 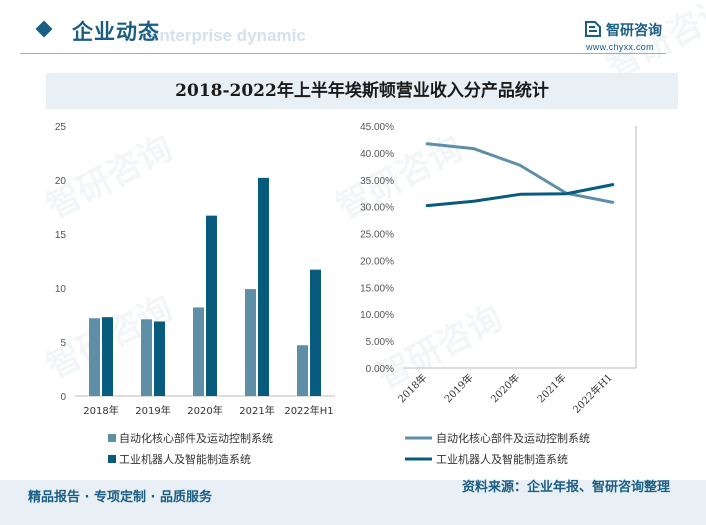 What do you see at coordinates (377, 315) in the screenshot?
I see `y-tick-label: 10.00%` at bounding box center [377, 315].